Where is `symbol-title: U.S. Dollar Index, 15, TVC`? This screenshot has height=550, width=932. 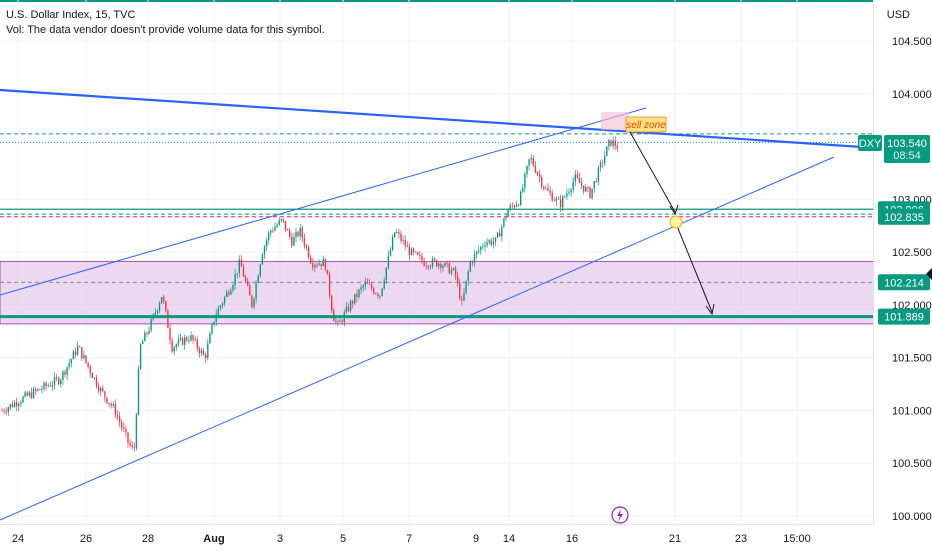
symbol-title: U.S. Dollar Index, 15, TVC is located at coordinates (71, 15).